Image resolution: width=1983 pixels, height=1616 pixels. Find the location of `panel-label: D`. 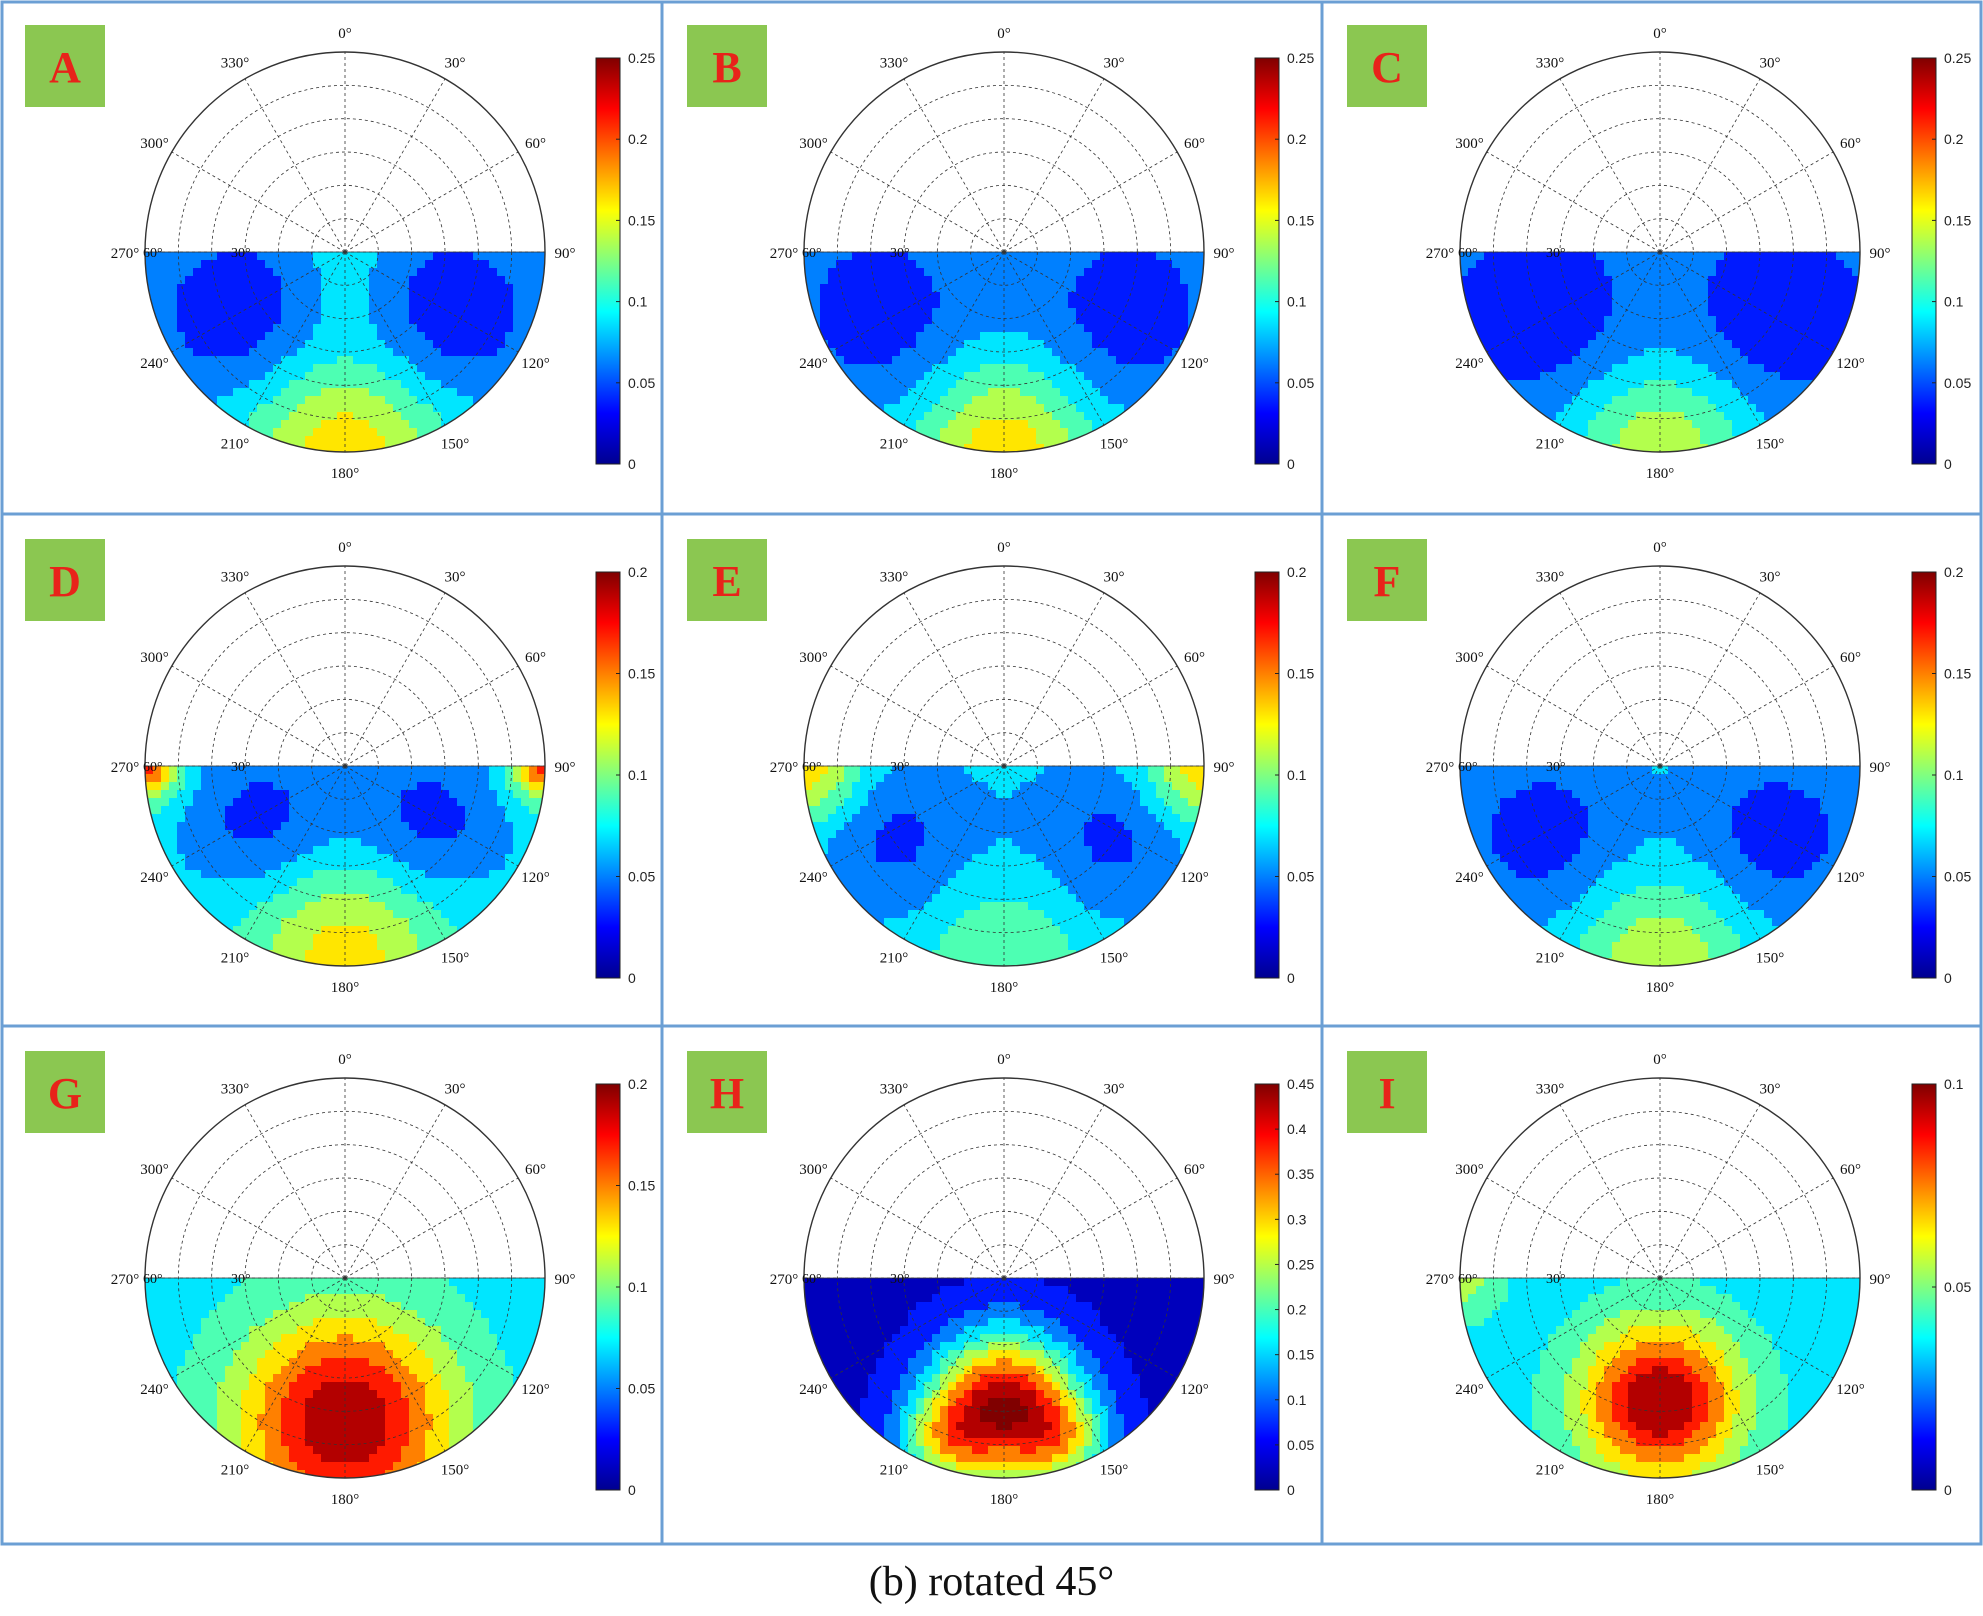

panel-label: D is located at coordinates (65, 580).